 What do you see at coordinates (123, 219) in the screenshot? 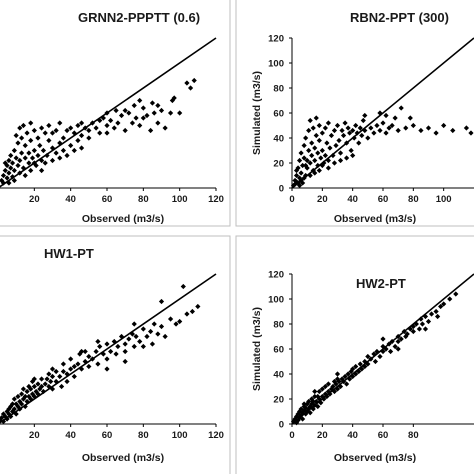
I see `x-axis-label: Observed (m3/s)` at bounding box center [123, 219].